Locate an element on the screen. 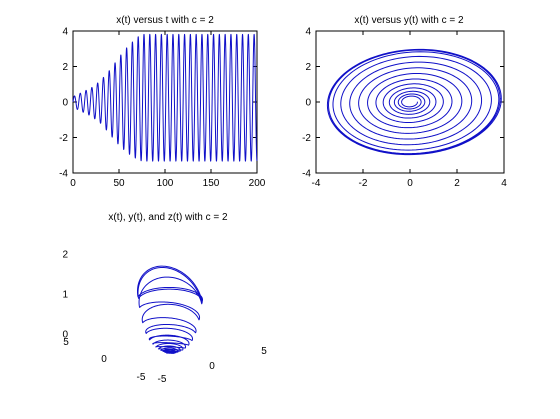 This screenshot has height=419, width=560. ax3-xtick-label-1: 0 is located at coordinates (212, 366).